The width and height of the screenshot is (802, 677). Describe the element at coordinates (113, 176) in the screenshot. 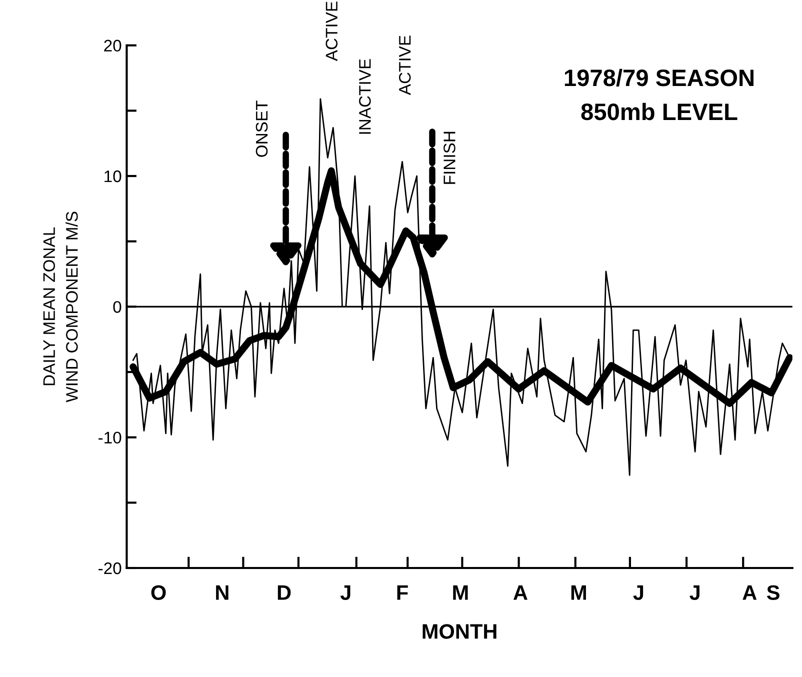

I see `y-tick-label: 10` at that location.